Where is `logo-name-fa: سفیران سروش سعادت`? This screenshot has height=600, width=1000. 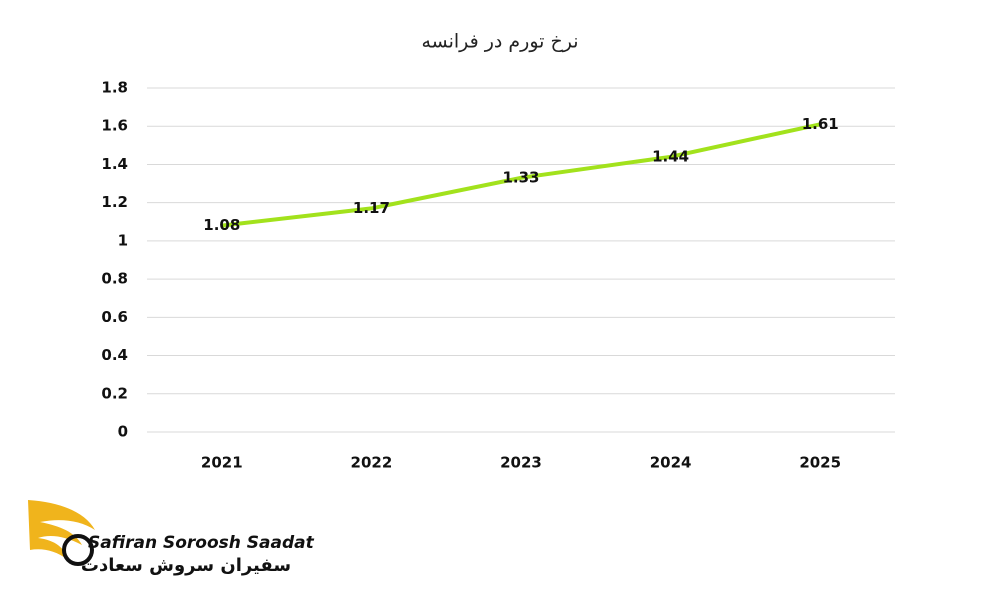 logo-name-fa: سفیران سروش سعادت is located at coordinates (186, 565).